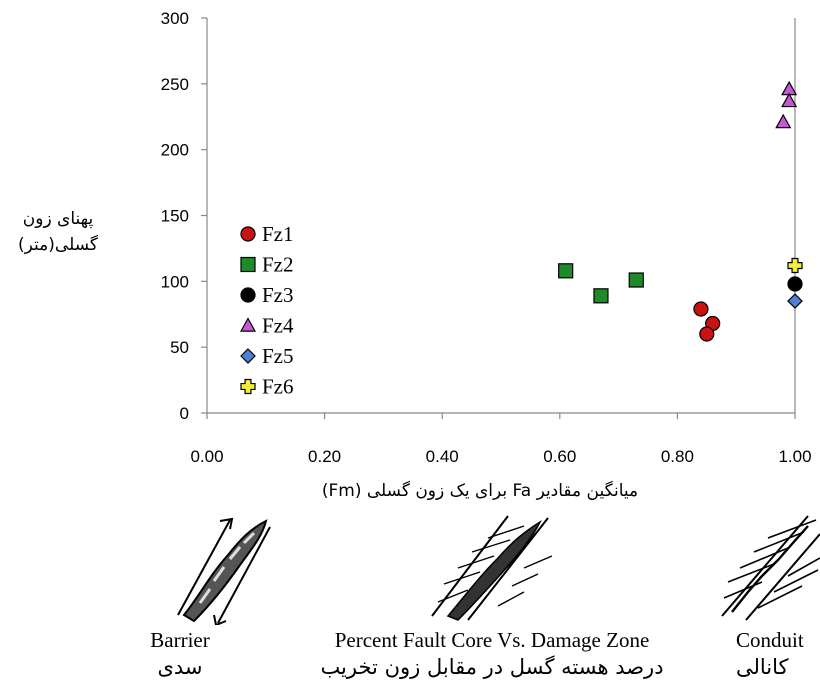 The width and height of the screenshot is (820, 693). What do you see at coordinates (492, 568) in the screenshot?
I see `fault-core-sketch` at bounding box center [492, 568].